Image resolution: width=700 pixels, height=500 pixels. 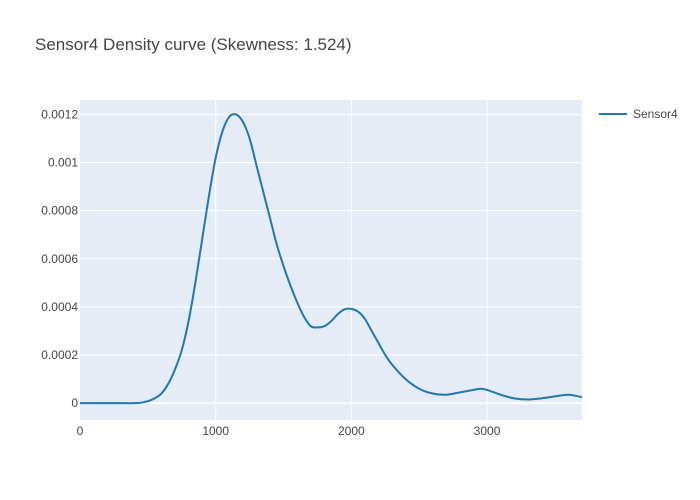 I want to click on x-tick-label: 1000, so click(x=215, y=431).